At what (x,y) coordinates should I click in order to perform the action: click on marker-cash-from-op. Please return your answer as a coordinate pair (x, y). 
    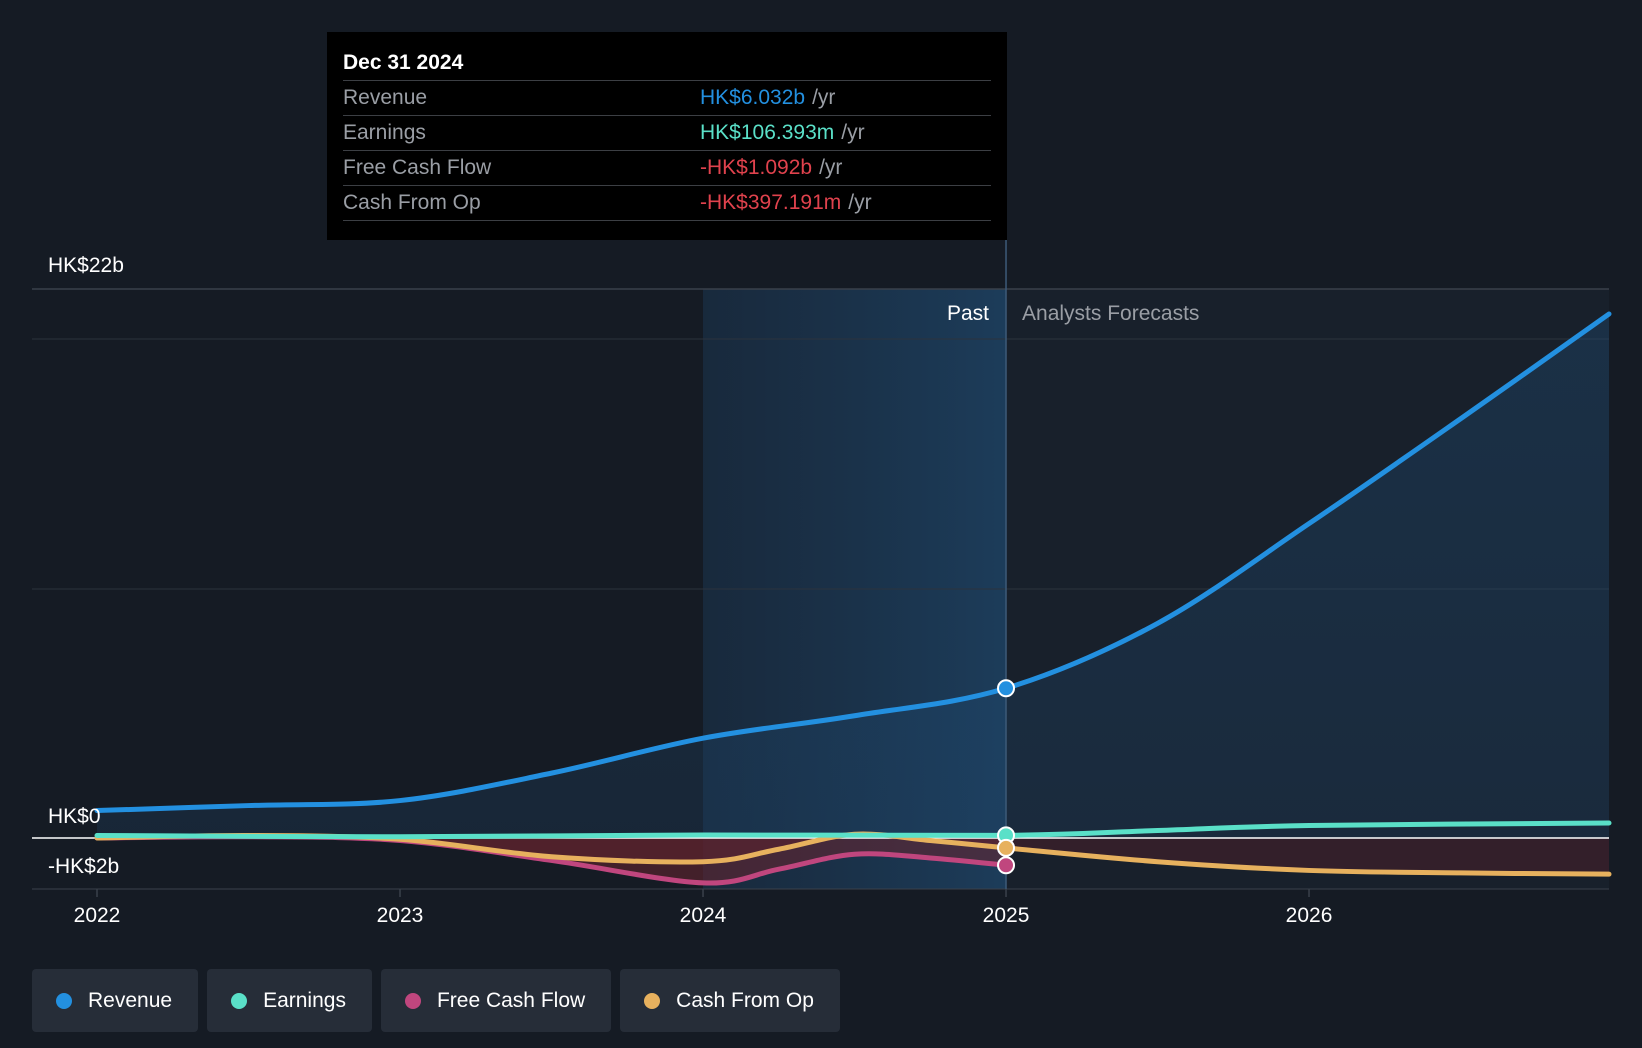
    Looking at the image, I should click on (1006, 847).